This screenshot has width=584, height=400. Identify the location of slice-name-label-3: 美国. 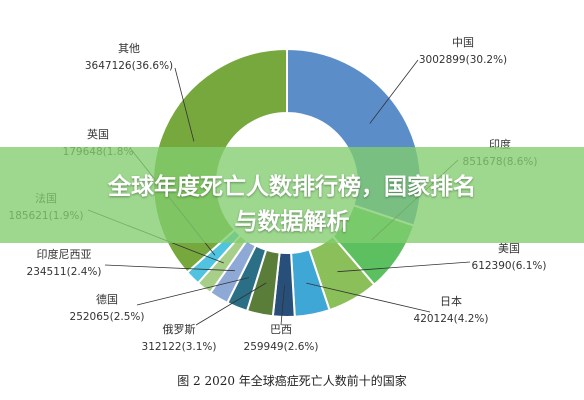
(509, 248).